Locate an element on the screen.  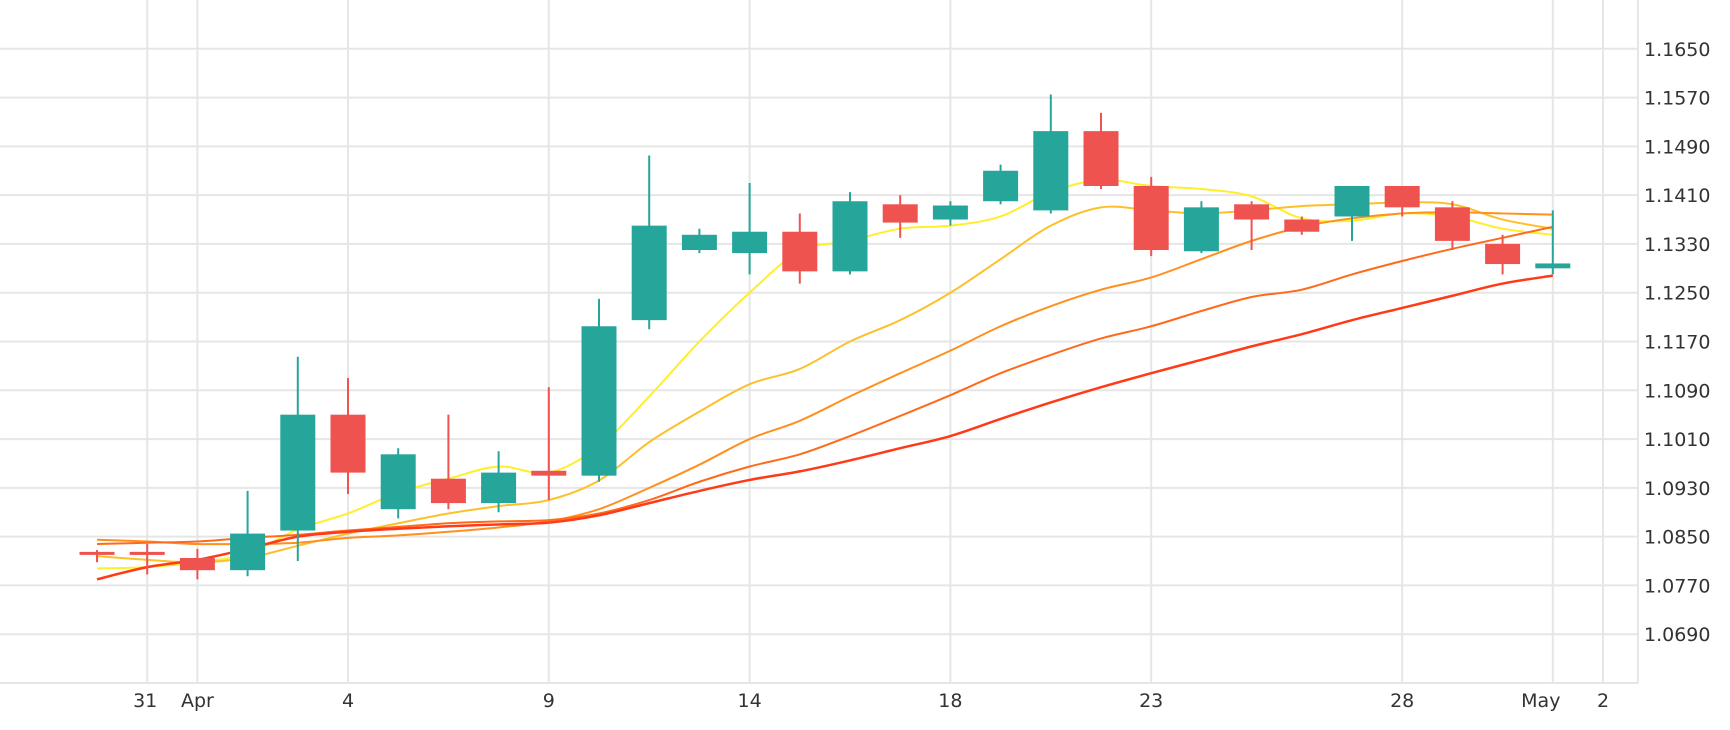
x-tick-label: 4 is located at coordinates (348, 701).